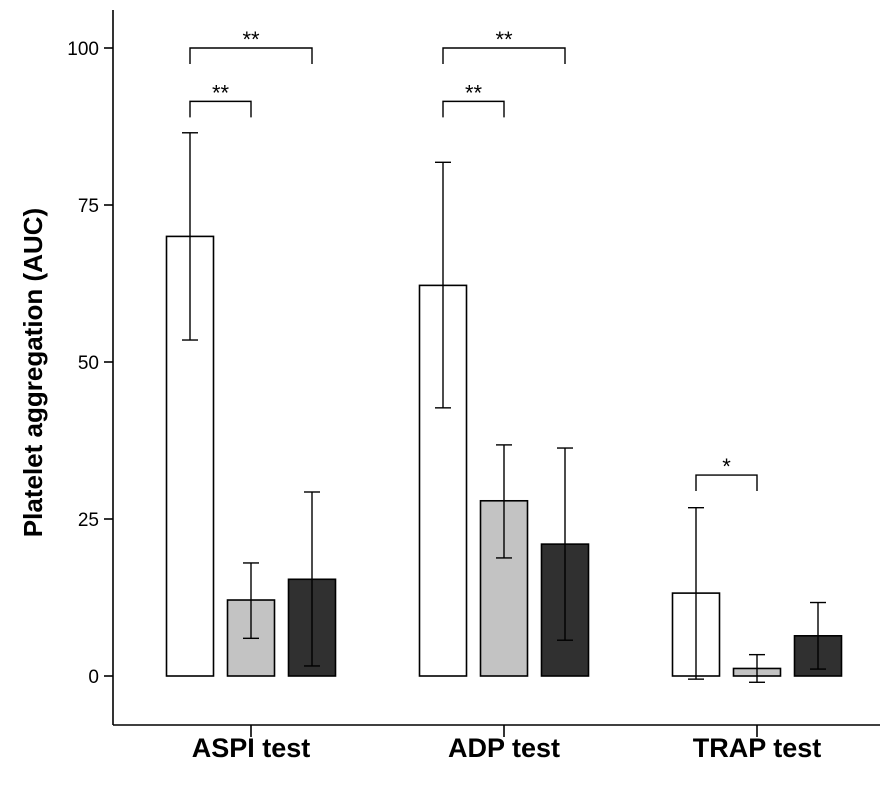 The image size is (887, 786). Describe the element at coordinates (33, 372) in the screenshot. I see `y-axis-title: Platelet aggregation (AUC)` at that location.